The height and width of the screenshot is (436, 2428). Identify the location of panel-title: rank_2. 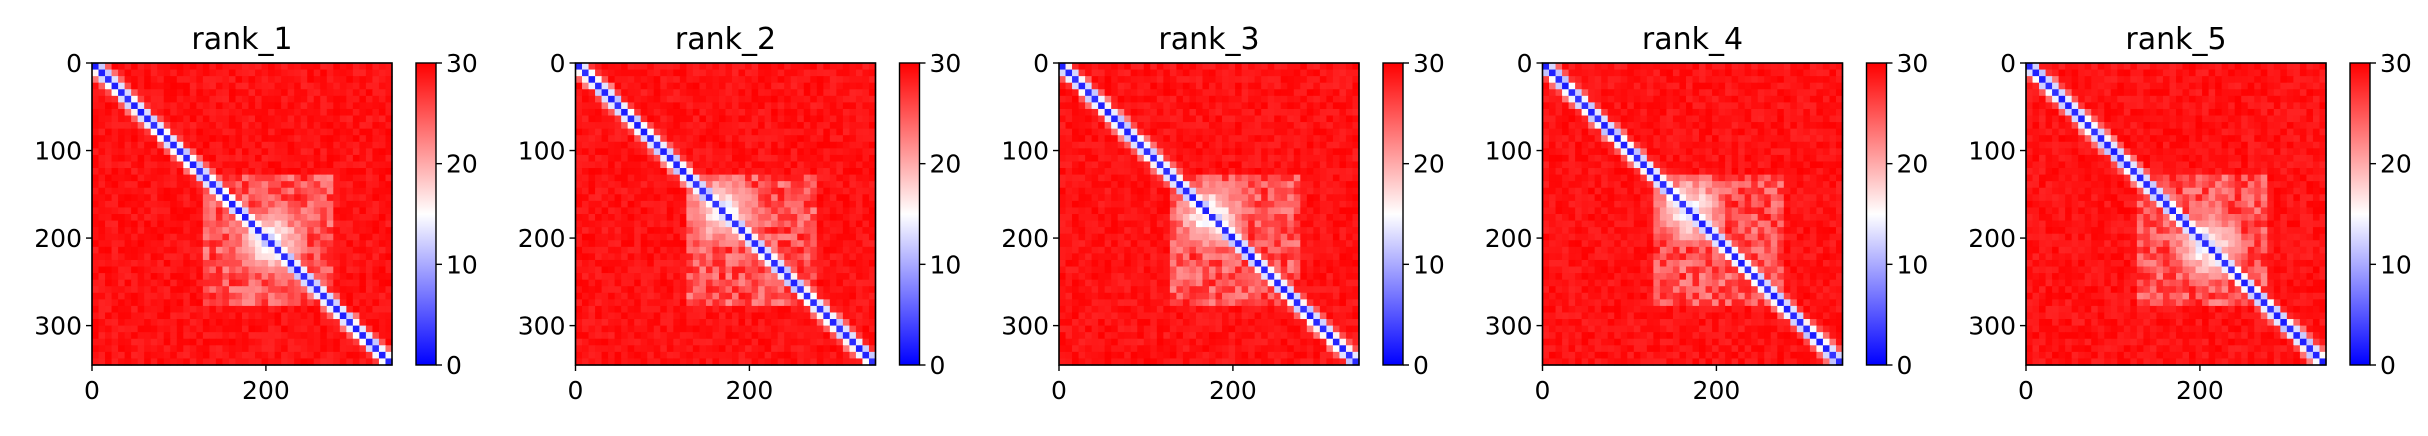
(725, 39).